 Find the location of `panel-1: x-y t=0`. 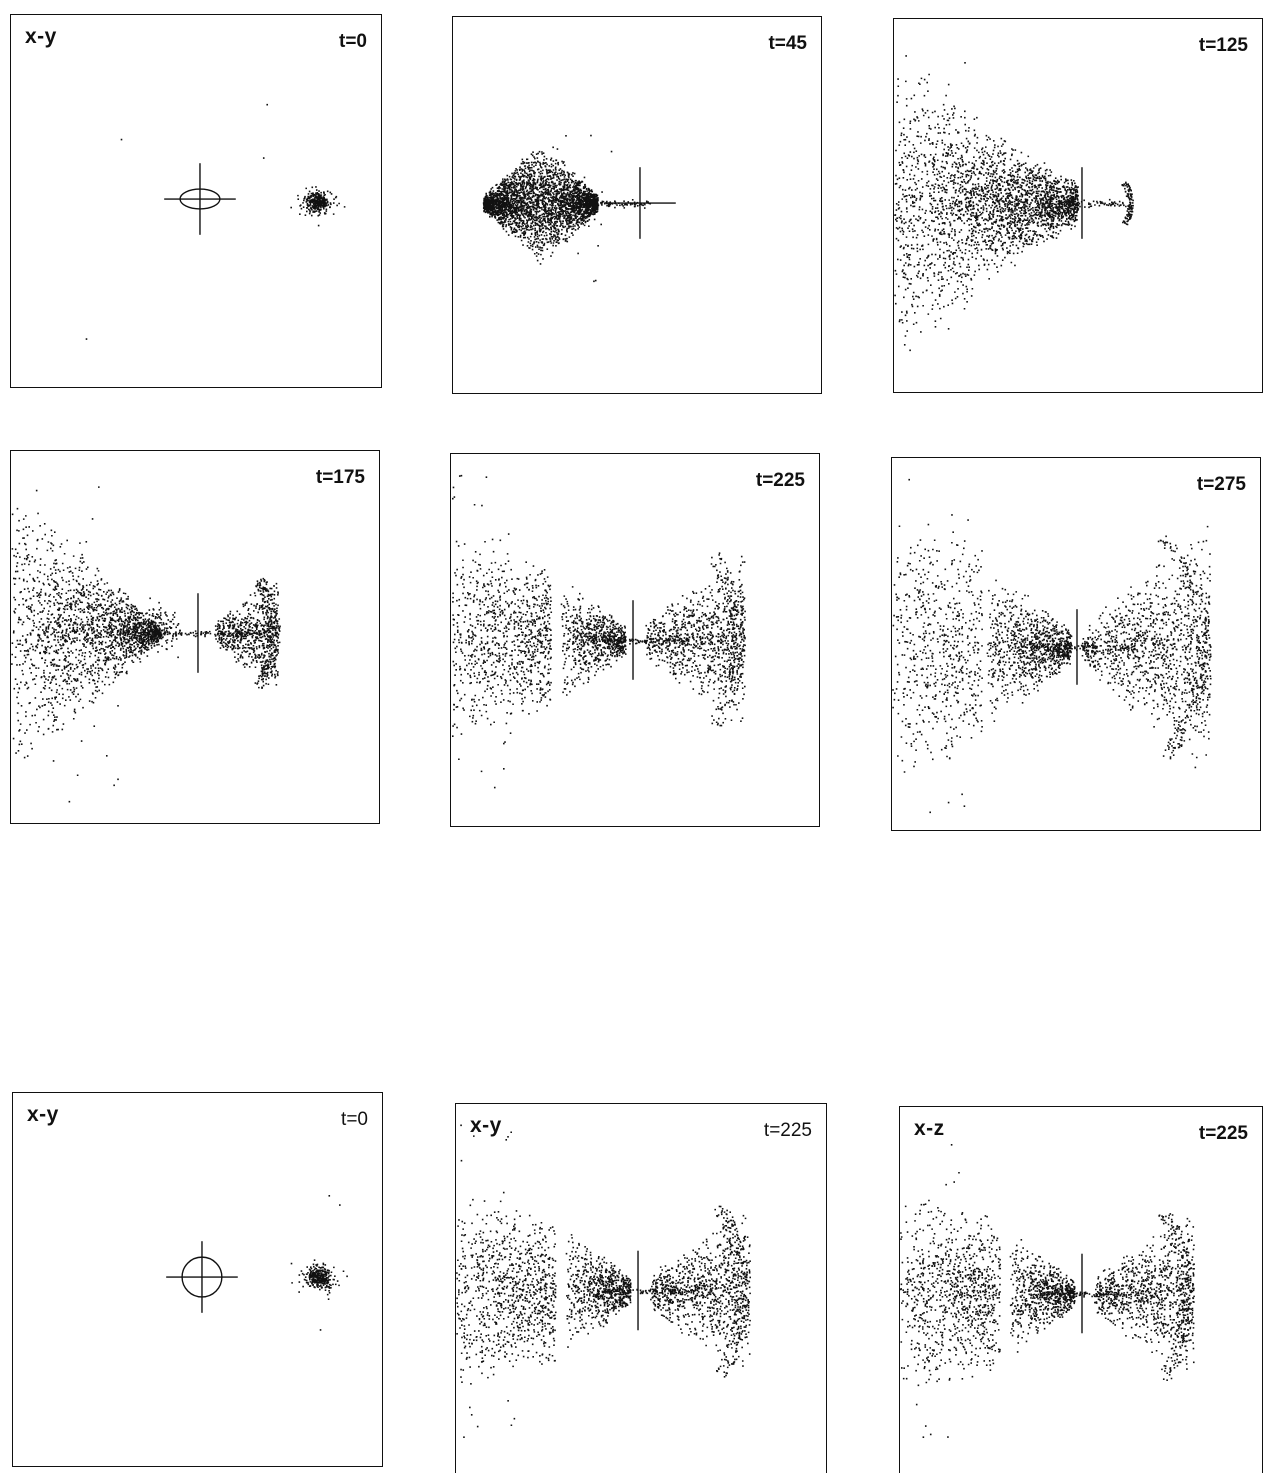

panel-1: x-y t=0 is located at coordinates (196, 201).